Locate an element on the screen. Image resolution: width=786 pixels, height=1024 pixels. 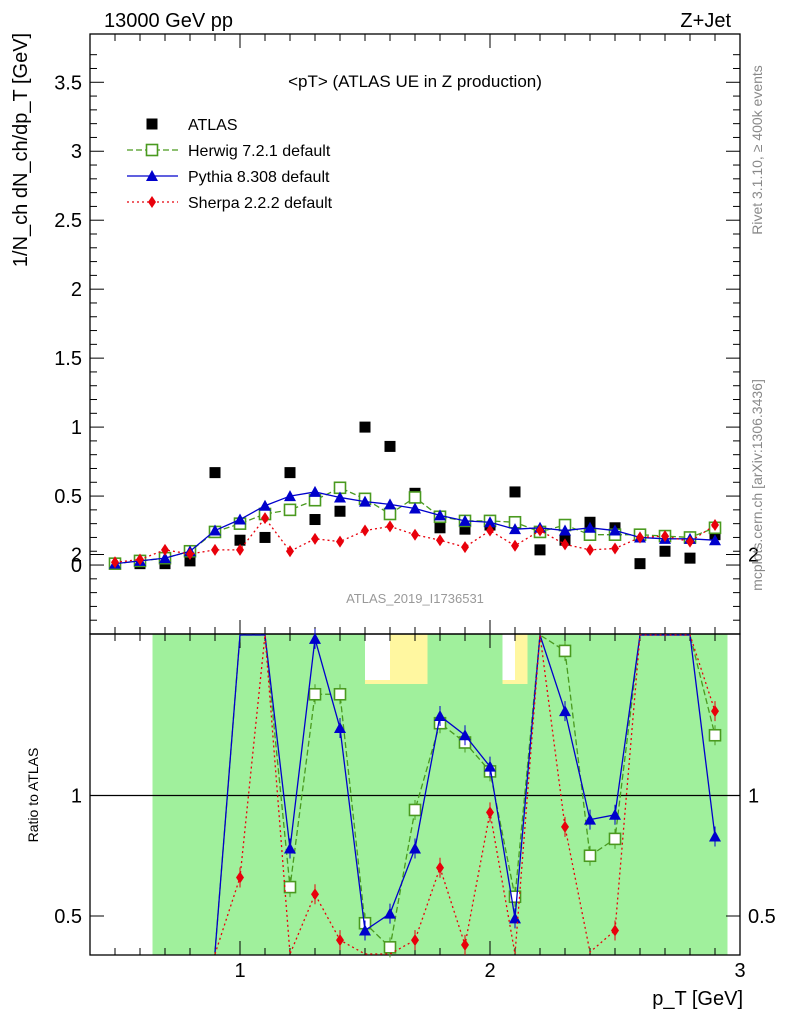
data-point-herwig is located at coordinates (415, 497).